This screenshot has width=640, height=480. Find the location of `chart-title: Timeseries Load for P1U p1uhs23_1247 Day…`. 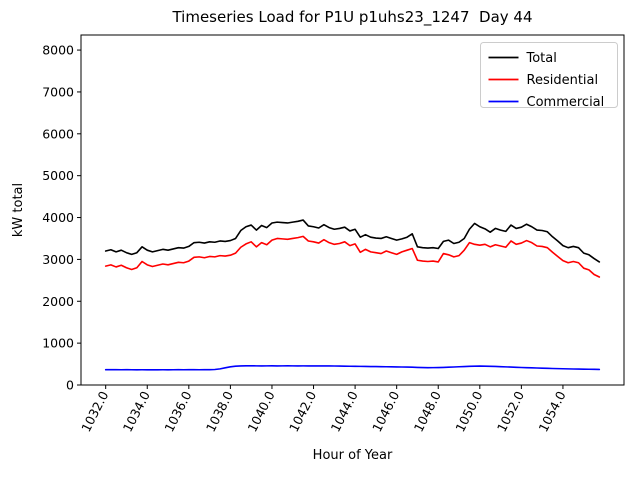

chart-title: Timeseries Load for P1U p1uhs23_1247 Day… is located at coordinates (351, 17).